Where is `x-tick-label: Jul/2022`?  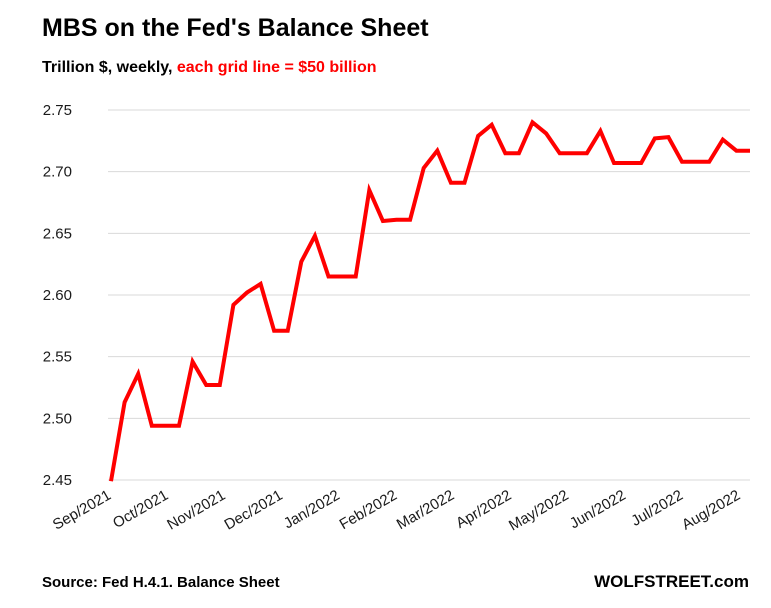 x-tick-label: Jul/2022 is located at coordinates (657, 508).